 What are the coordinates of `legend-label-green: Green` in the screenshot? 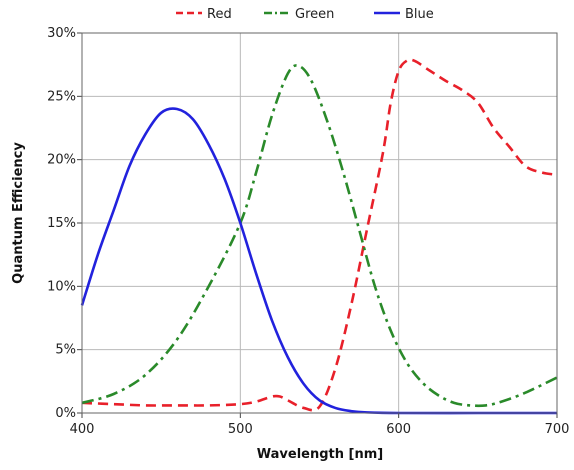 It's located at (314, 14).